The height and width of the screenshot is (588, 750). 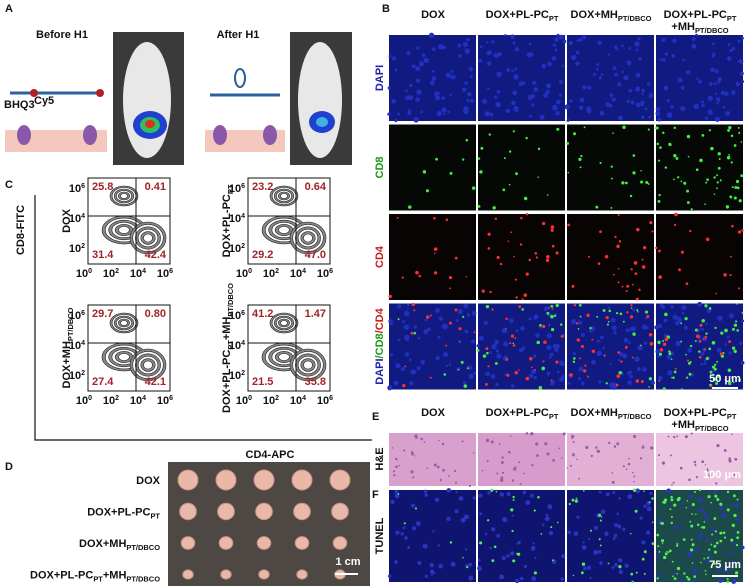 What do you see at coordinates (118, 513) in the screenshot?
I see `label-text: DOX+PL-PC` at bounding box center [118, 513].